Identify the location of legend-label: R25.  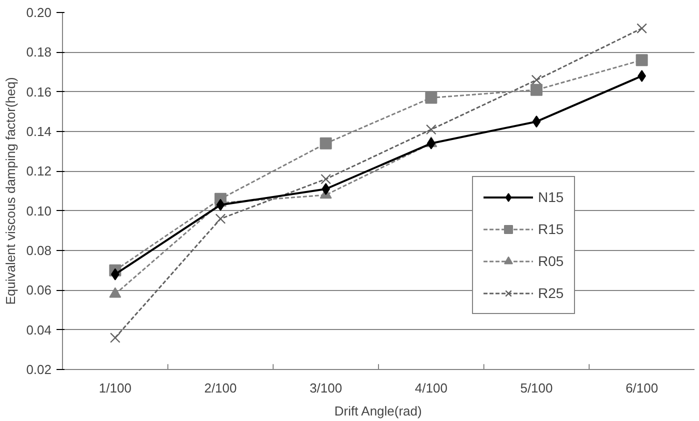
(551, 293).